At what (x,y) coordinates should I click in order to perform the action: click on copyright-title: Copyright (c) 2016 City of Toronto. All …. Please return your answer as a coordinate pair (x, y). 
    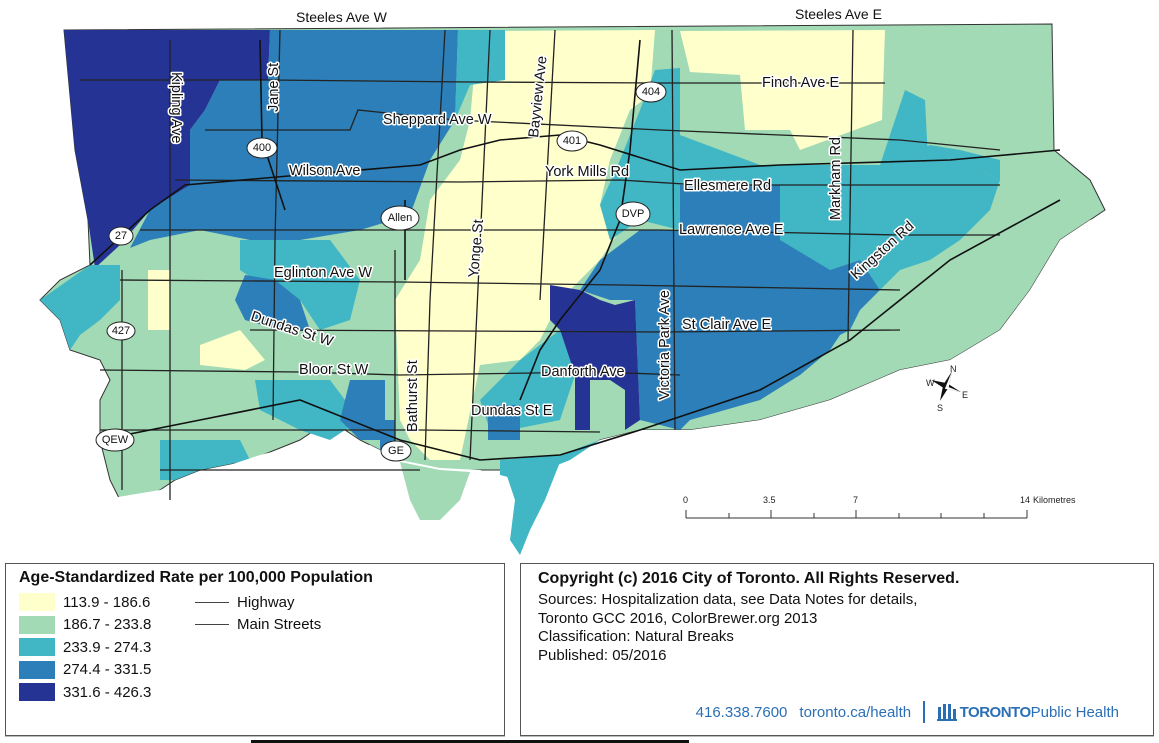
    Looking at the image, I should click on (749, 578).